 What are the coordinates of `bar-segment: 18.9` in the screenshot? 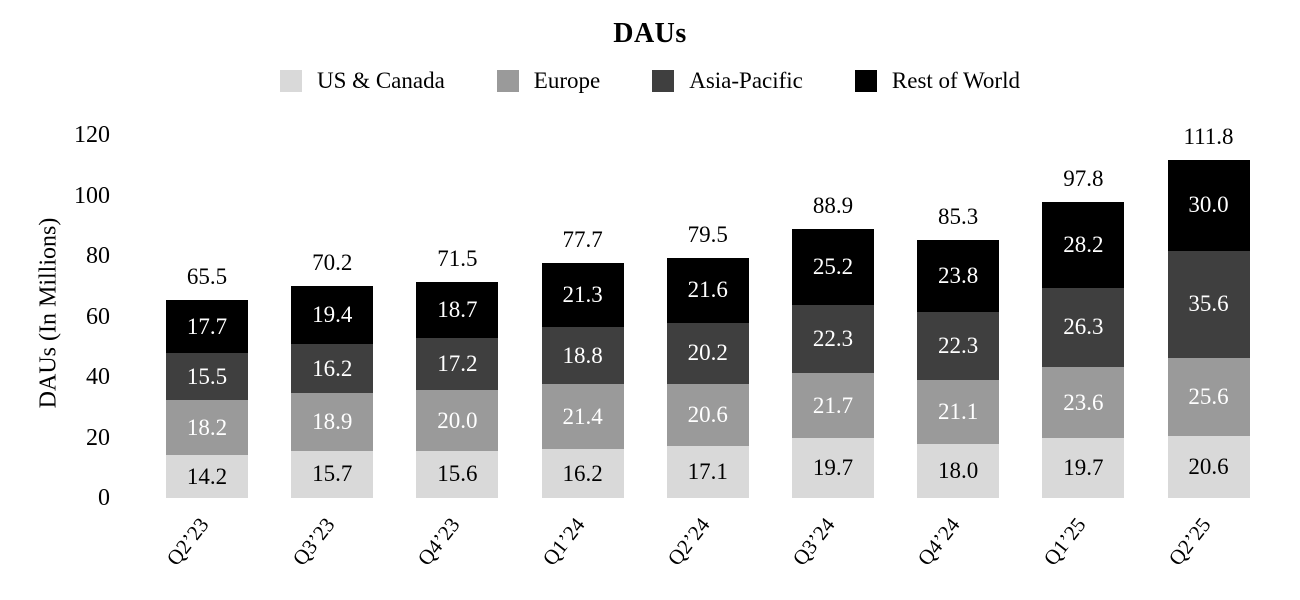 It's located at (332, 422).